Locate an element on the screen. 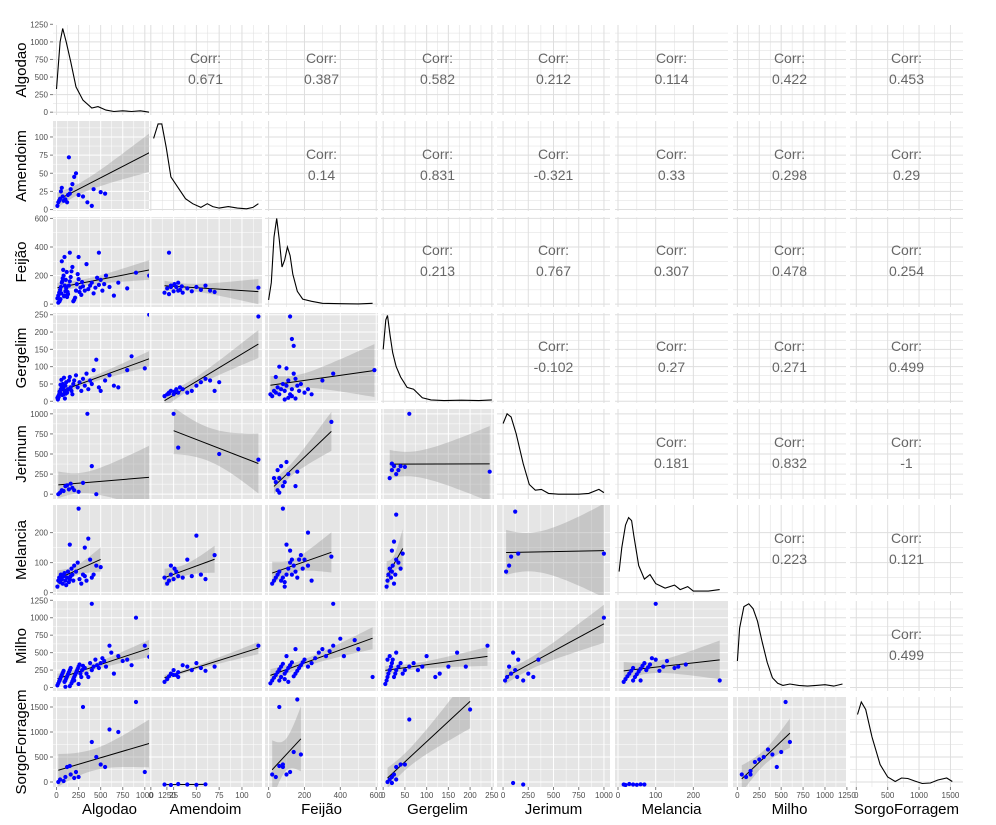 The width and height of the screenshot is (996, 825). y-axis-label-jerimum: Jerimum is located at coordinates (21, 454).